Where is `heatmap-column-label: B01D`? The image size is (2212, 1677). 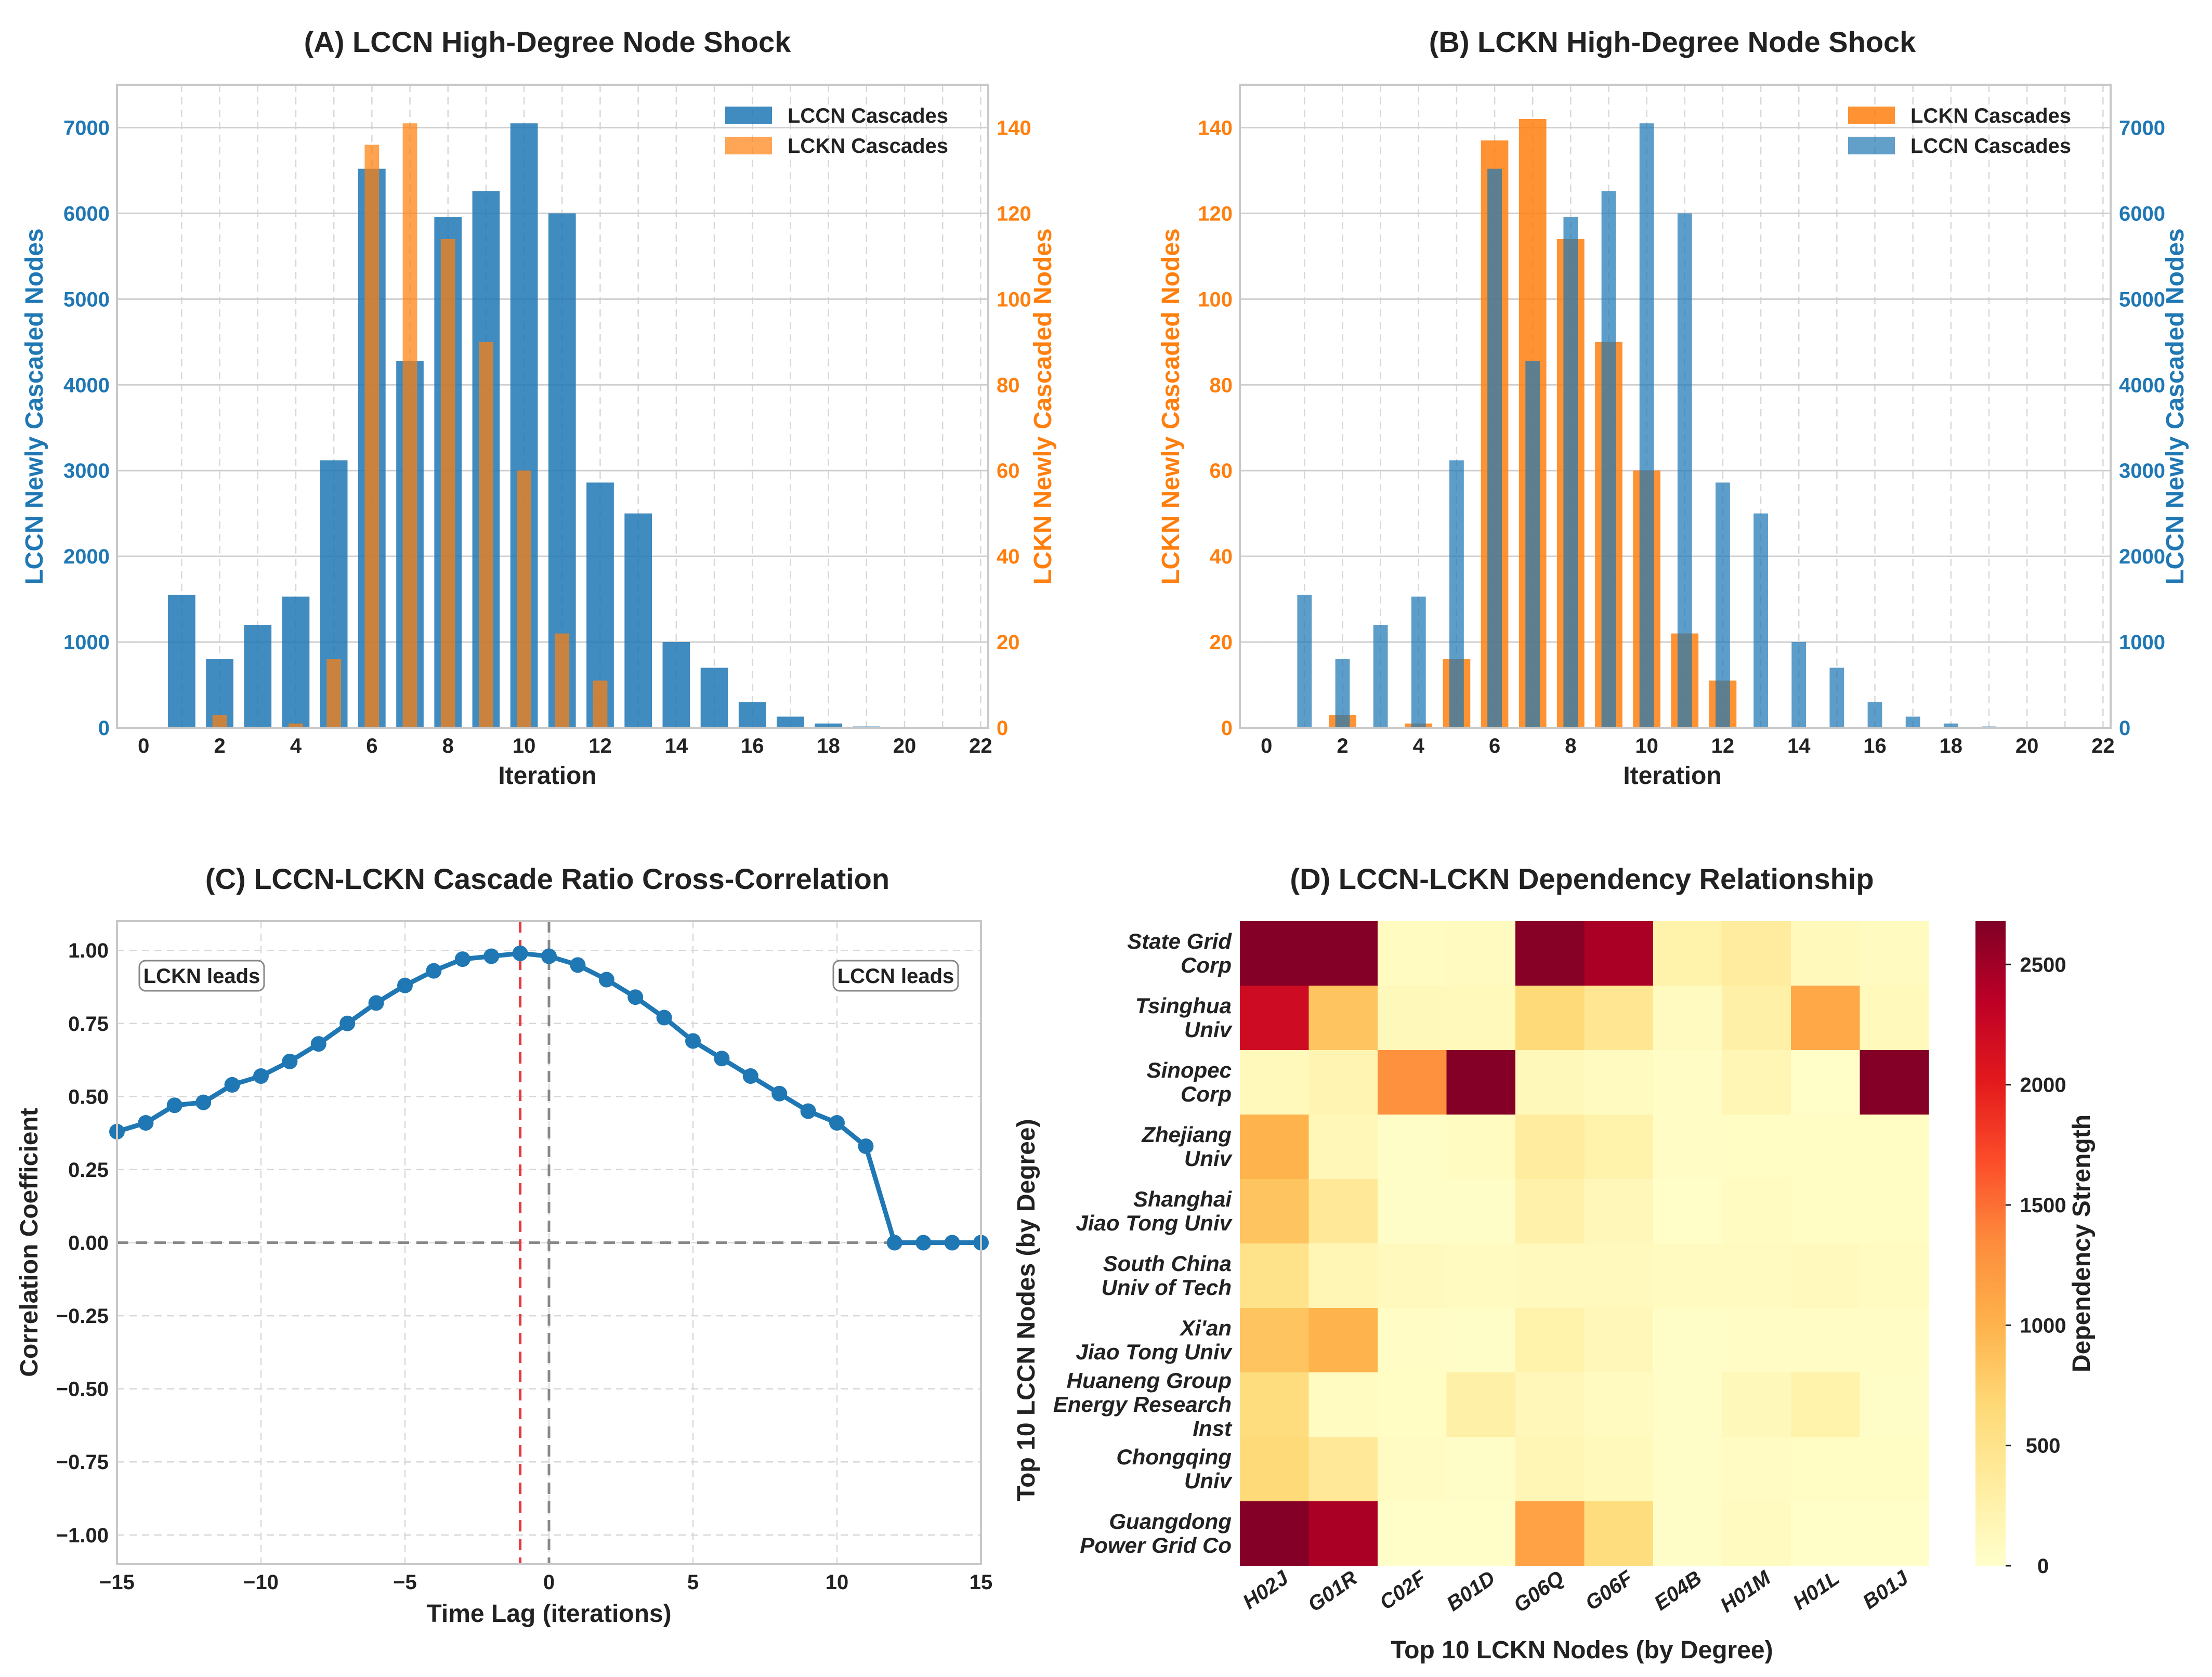
heatmap-column-label: B01D is located at coordinates (1471, 1591).